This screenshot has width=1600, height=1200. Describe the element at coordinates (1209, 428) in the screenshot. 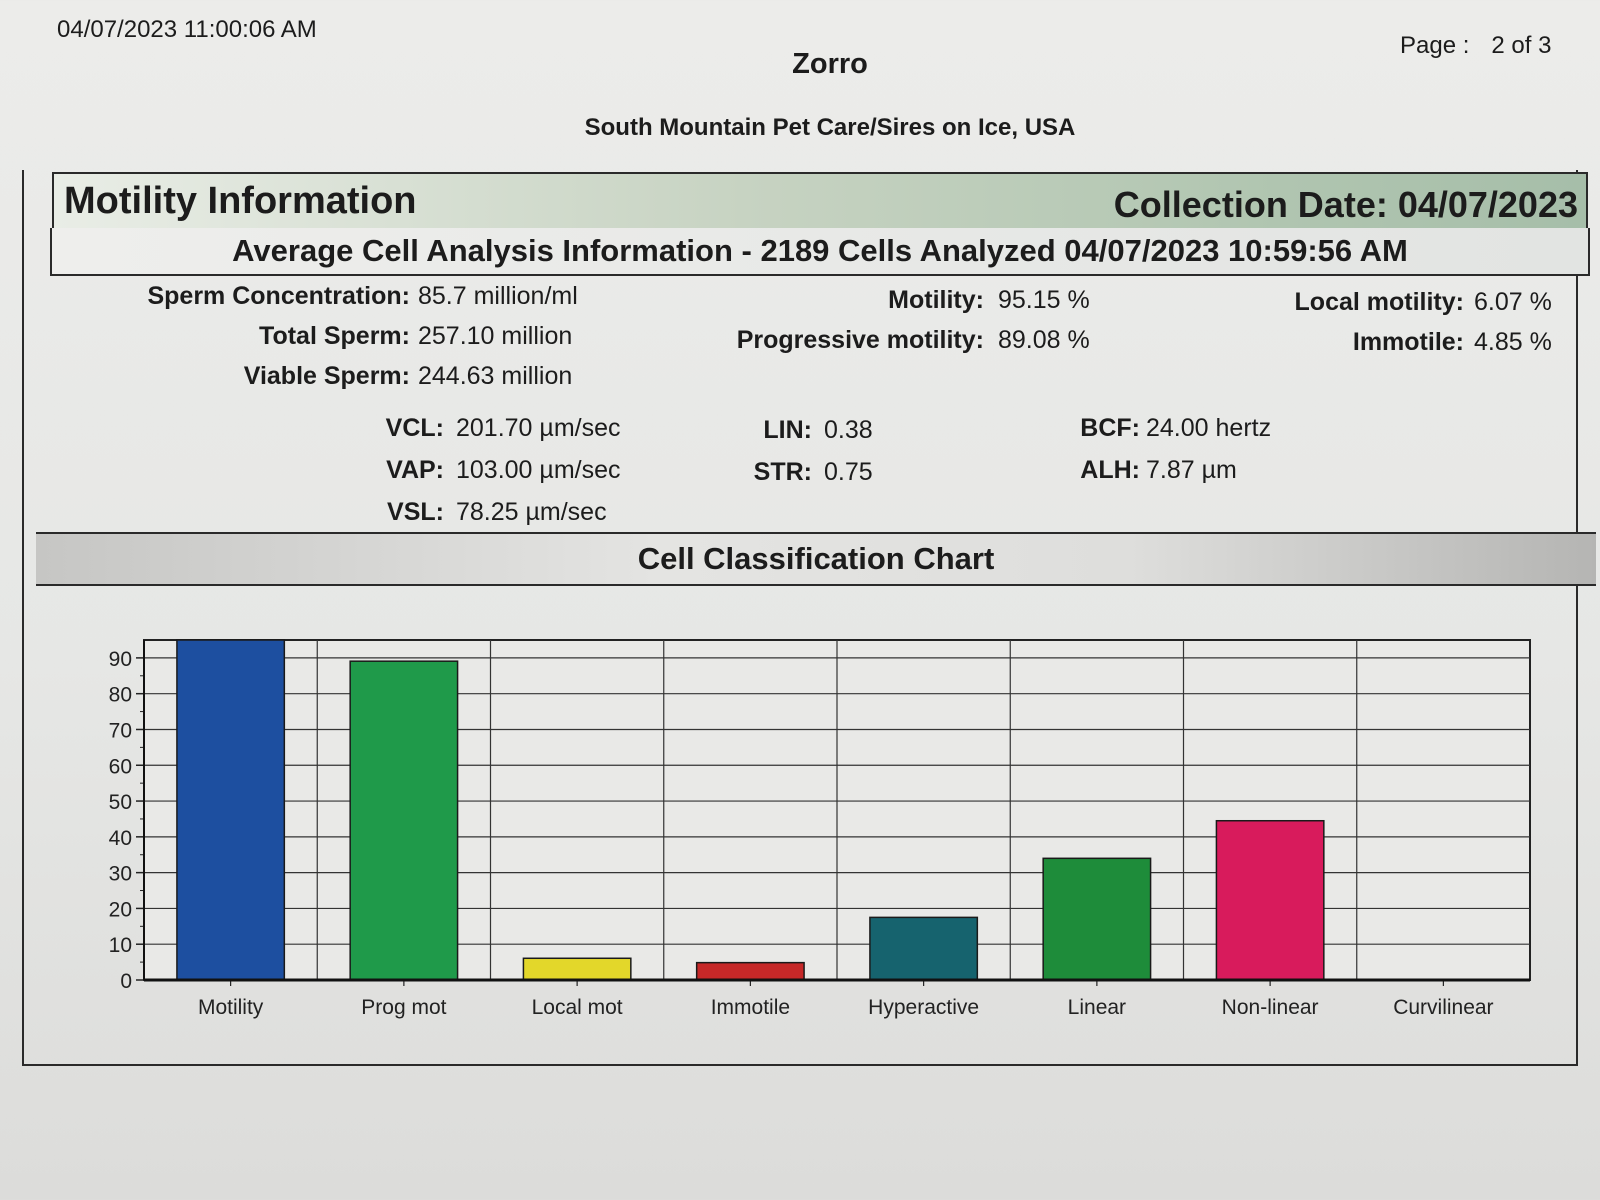

I see `bcf-value: 24.00 hertz` at that location.